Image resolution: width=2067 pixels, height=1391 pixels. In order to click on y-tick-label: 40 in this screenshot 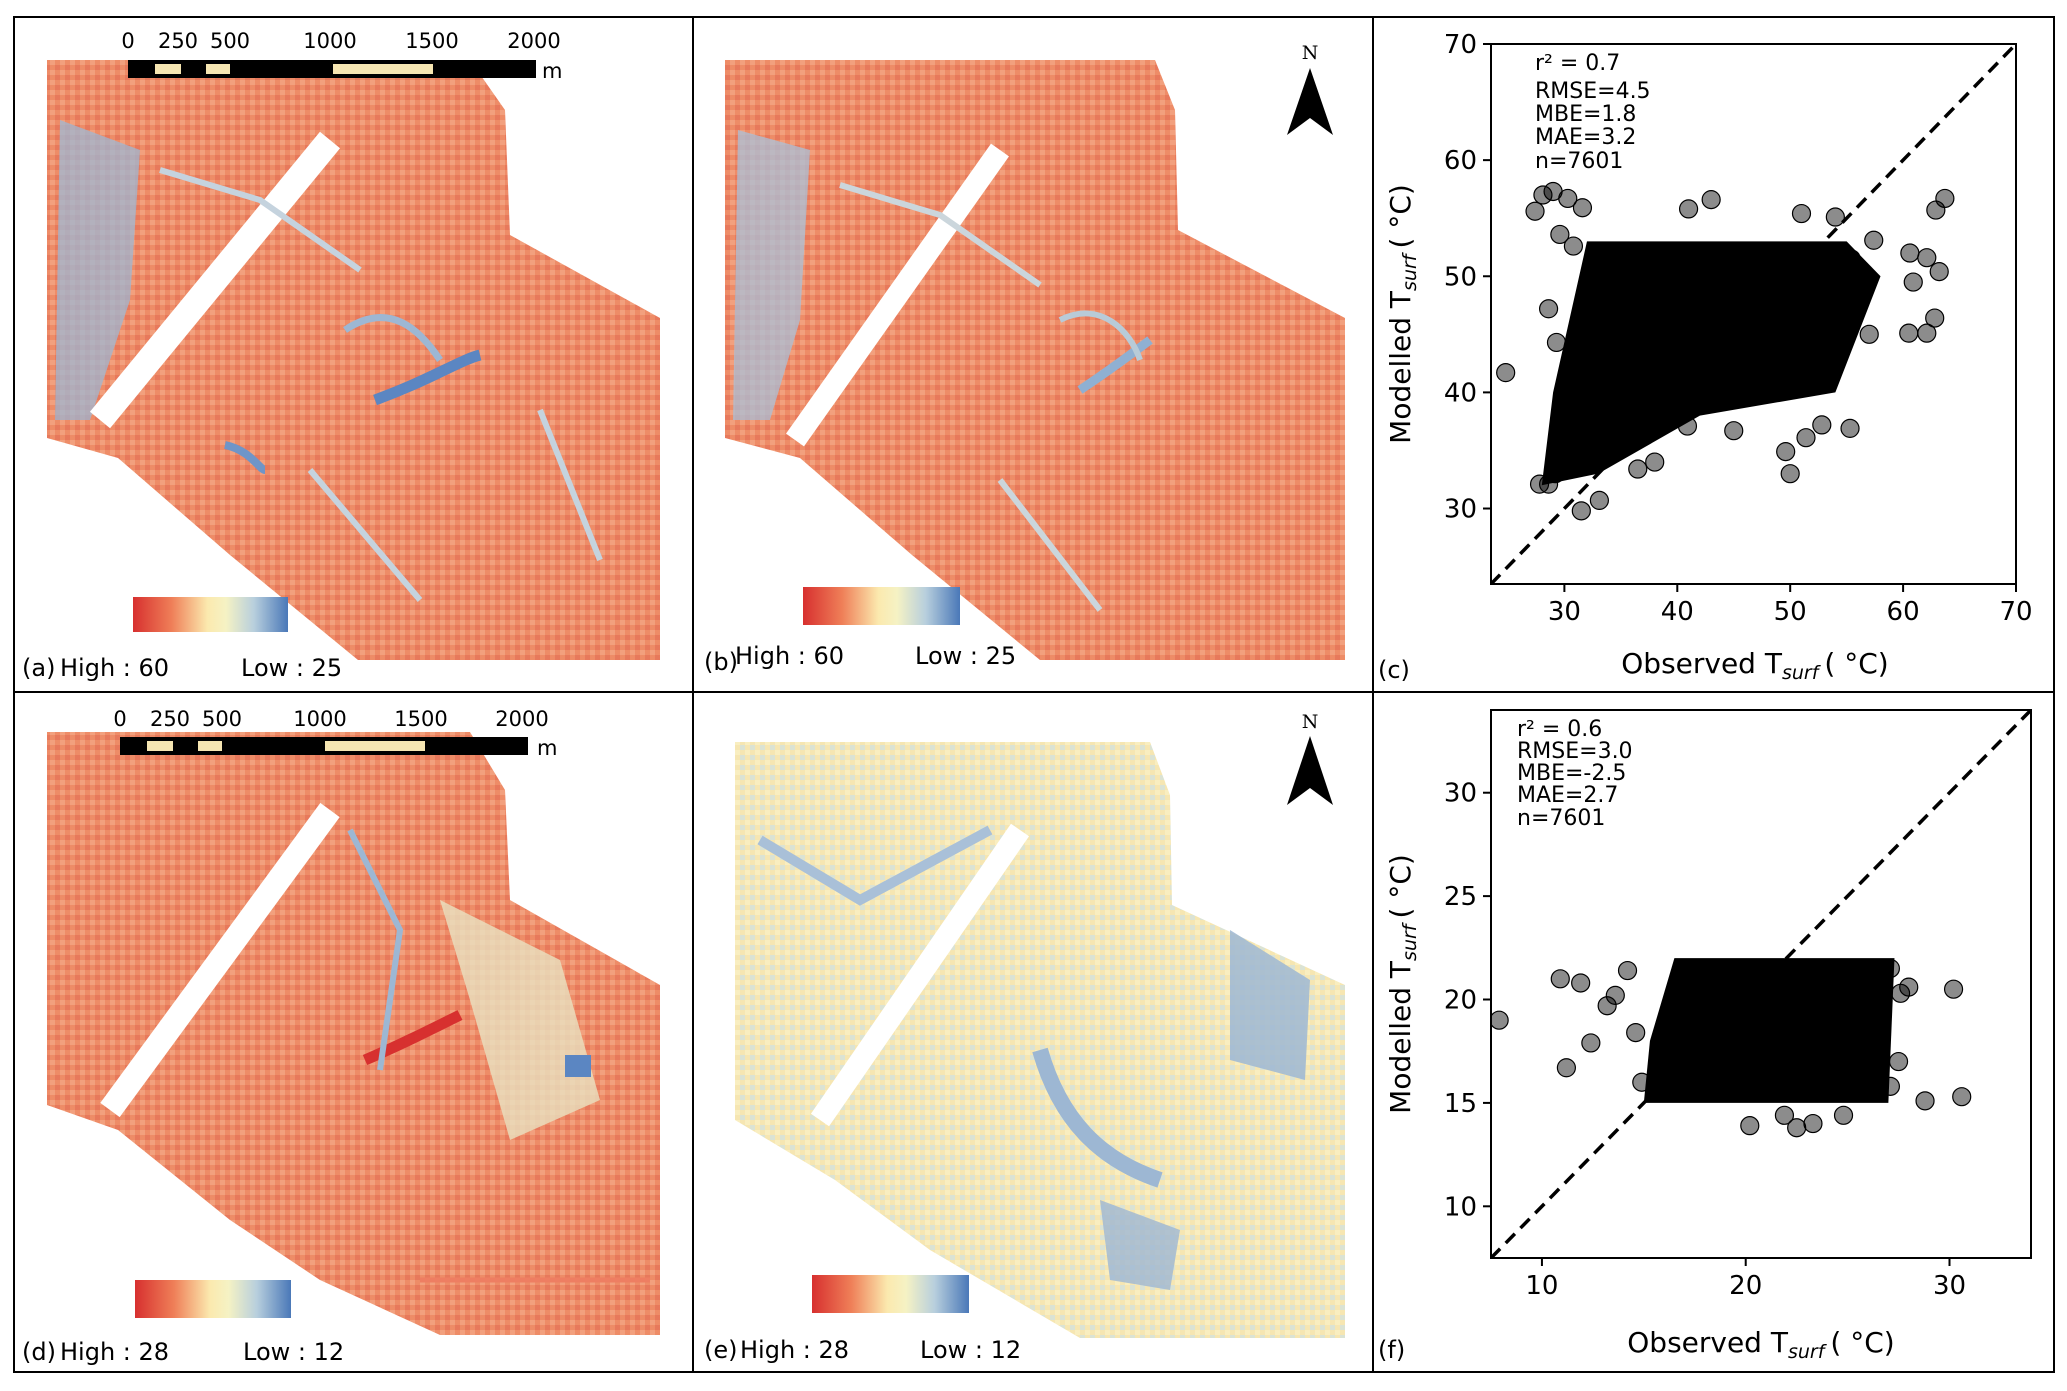, I will do `click(1460, 393)`.